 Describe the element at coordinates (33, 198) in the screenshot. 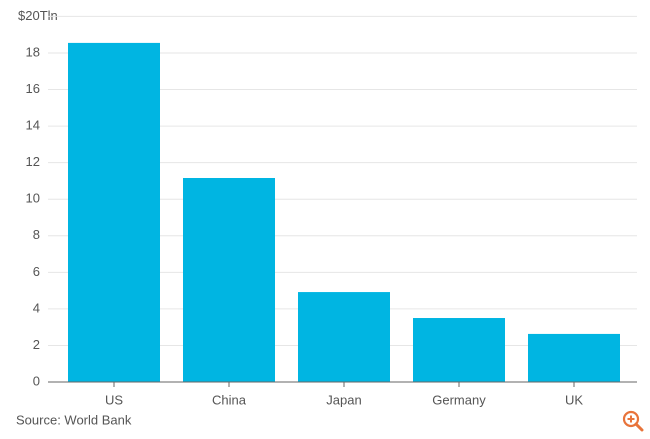

I see `y-tick-label: 10` at that location.